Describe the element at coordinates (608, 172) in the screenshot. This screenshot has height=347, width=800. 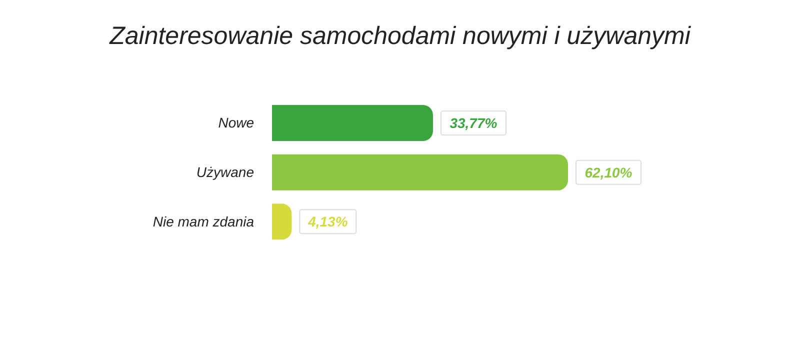
I see `data-label: 62,10%` at that location.